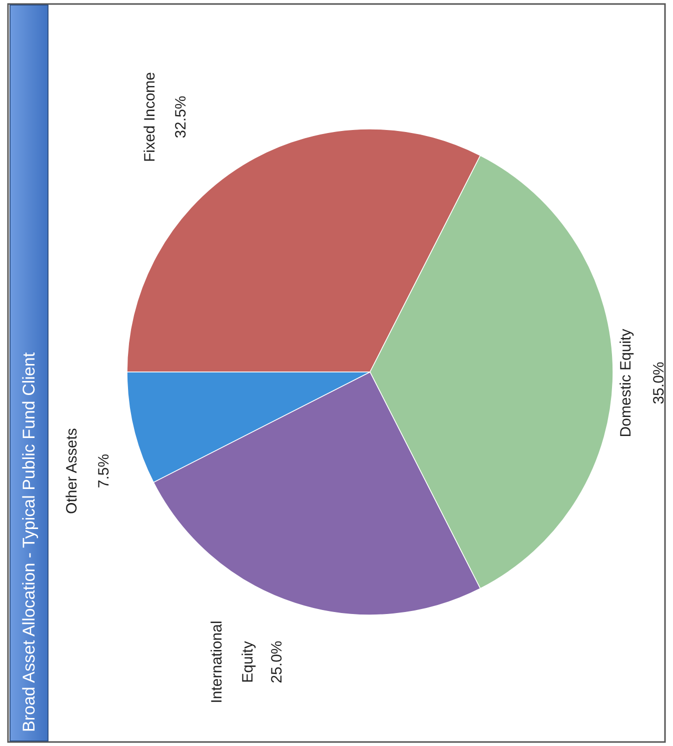  What do you see at coordinates (29, 542) in the screenshot?
I see `text: Broad Asset Allocation - Typical Public Fund Client` at bounding box center [29, 542].